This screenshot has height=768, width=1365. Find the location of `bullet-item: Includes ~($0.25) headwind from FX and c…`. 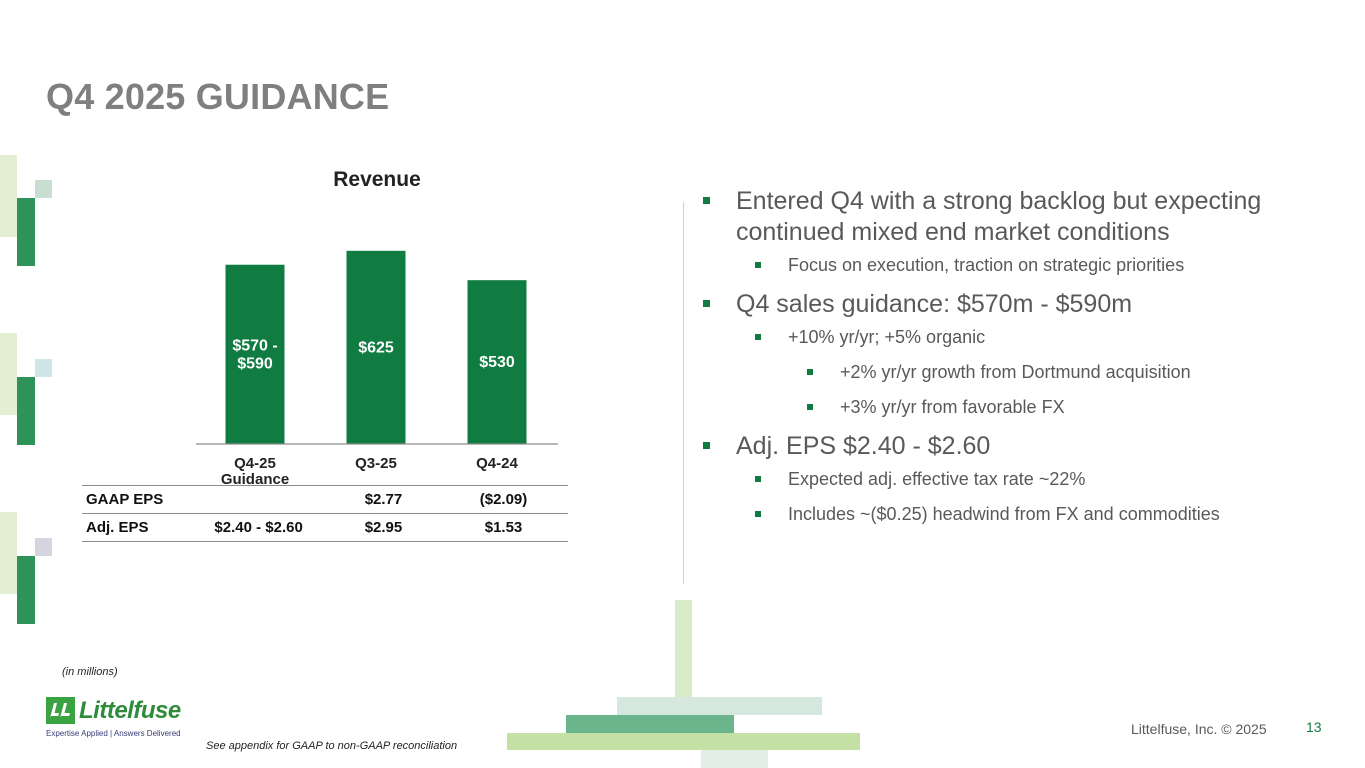

bullet-item: Includes ~($0.25) headwind from FX and c… is located at coordinates (1023, 514).